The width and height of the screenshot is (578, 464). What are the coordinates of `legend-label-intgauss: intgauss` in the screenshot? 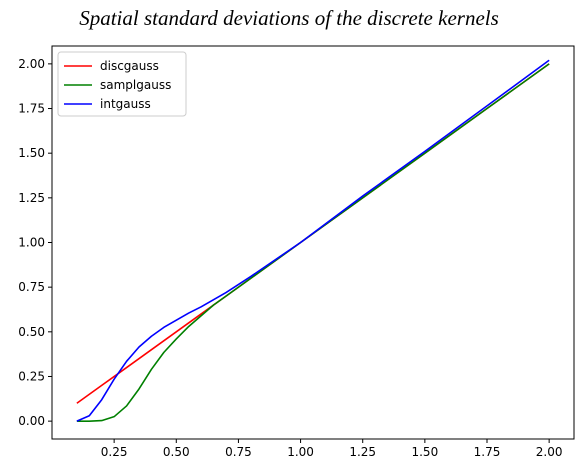 It's located at (125, 104).